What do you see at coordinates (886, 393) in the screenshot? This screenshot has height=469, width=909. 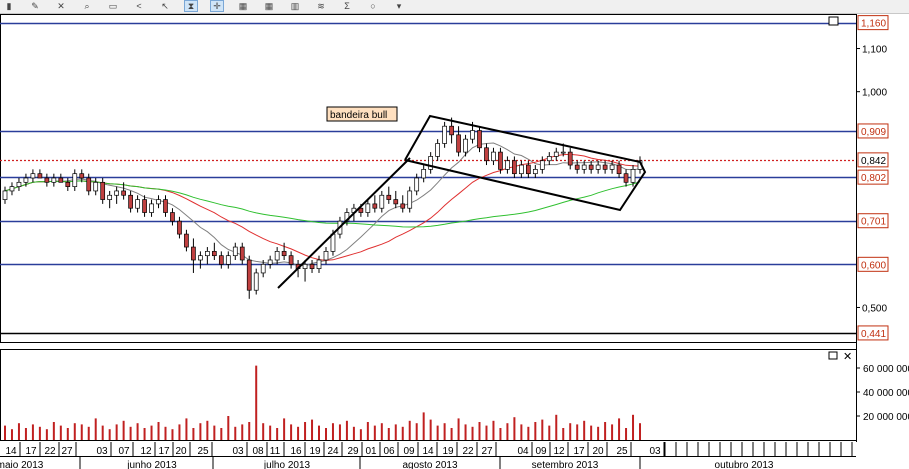 I see `volume-tick-label: 40 000 000` at bounding box center [886, 393].